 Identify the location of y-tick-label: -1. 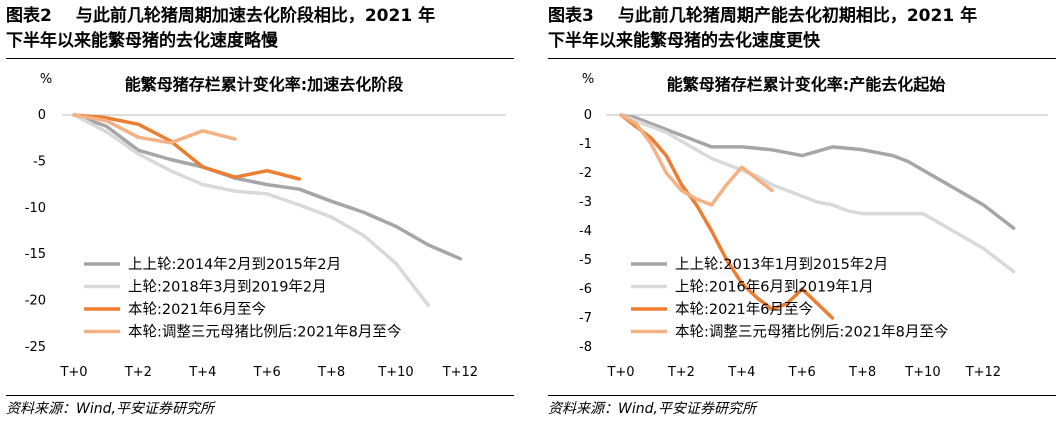
(585, 144).